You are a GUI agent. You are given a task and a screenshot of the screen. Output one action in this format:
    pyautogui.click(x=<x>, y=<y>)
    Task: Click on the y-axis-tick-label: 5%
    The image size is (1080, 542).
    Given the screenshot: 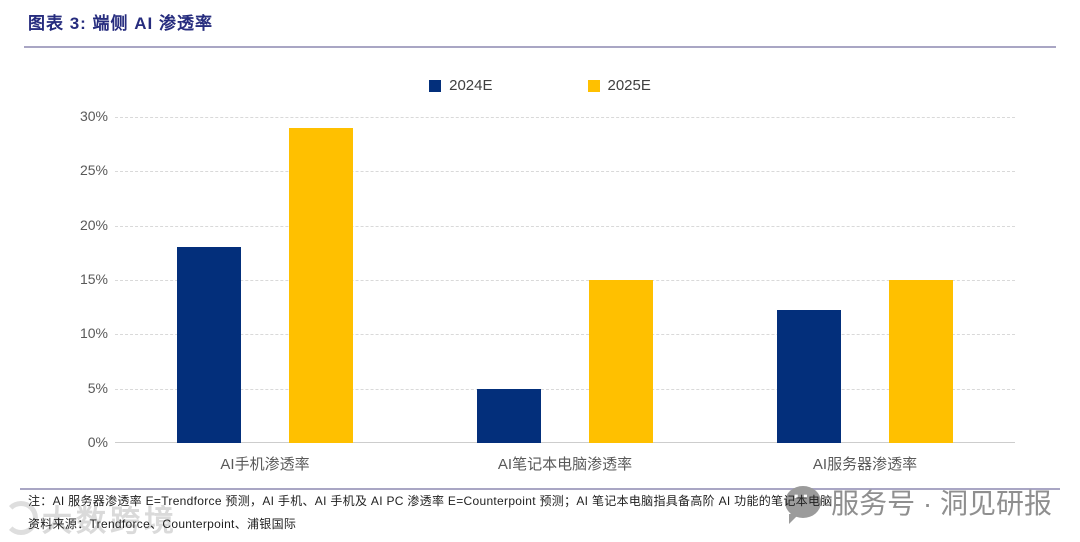 What is the action you would take?
    pyautogui.click(x=97, y=387)
    